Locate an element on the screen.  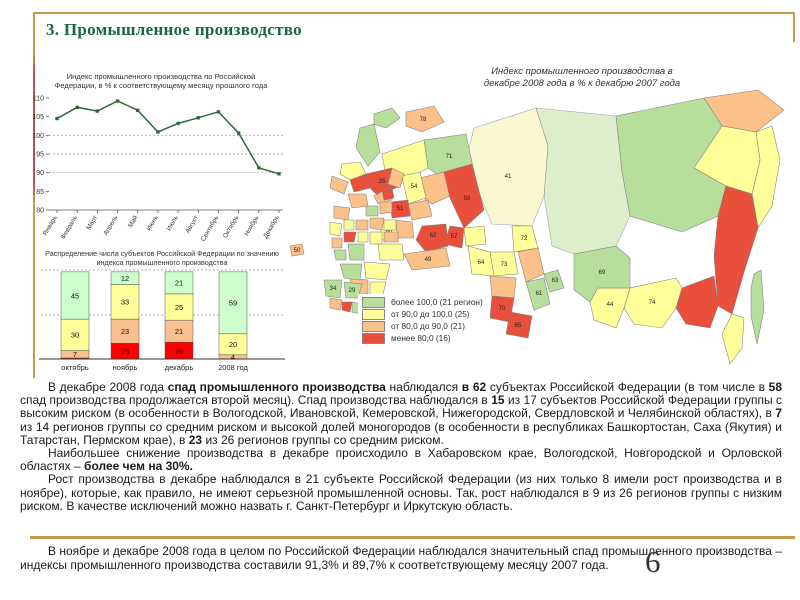
x-tick-label: Июль is located at coordinates (173, 223).